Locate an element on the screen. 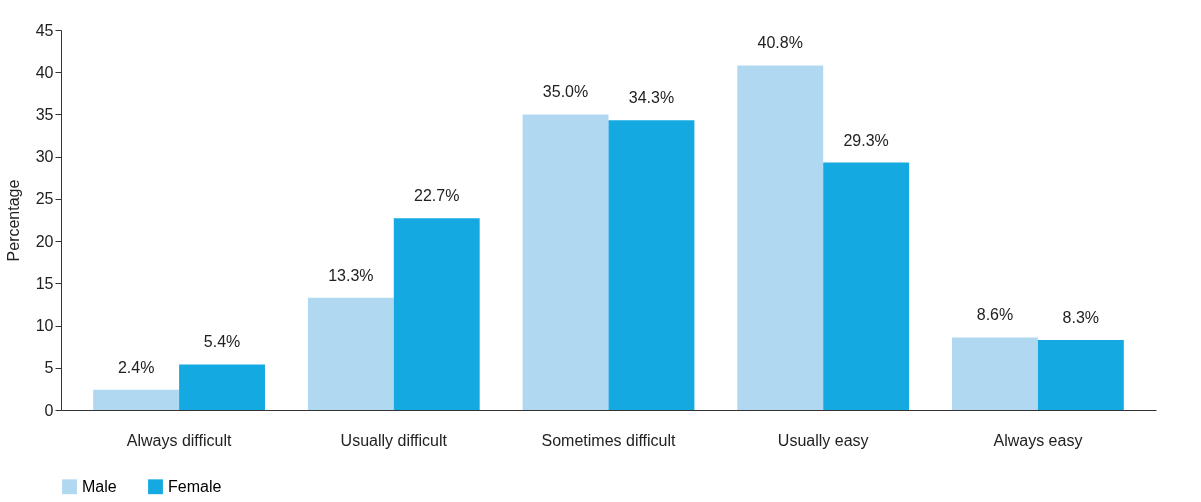  legend-label: Male is located at coordinates (99, 486).